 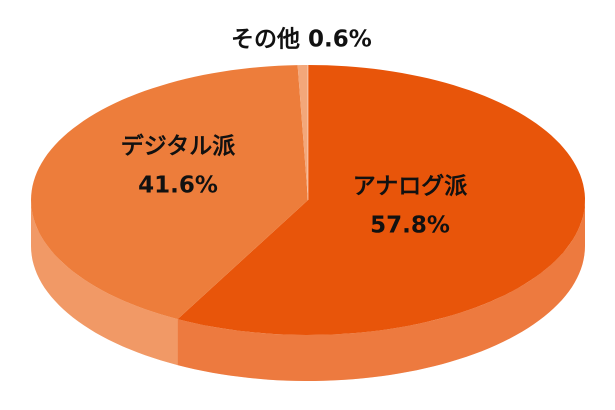 What do you see at coordinates (265, 40) in the screenshot?
I see `slice-label: その他` at bounding box center [265, 40].